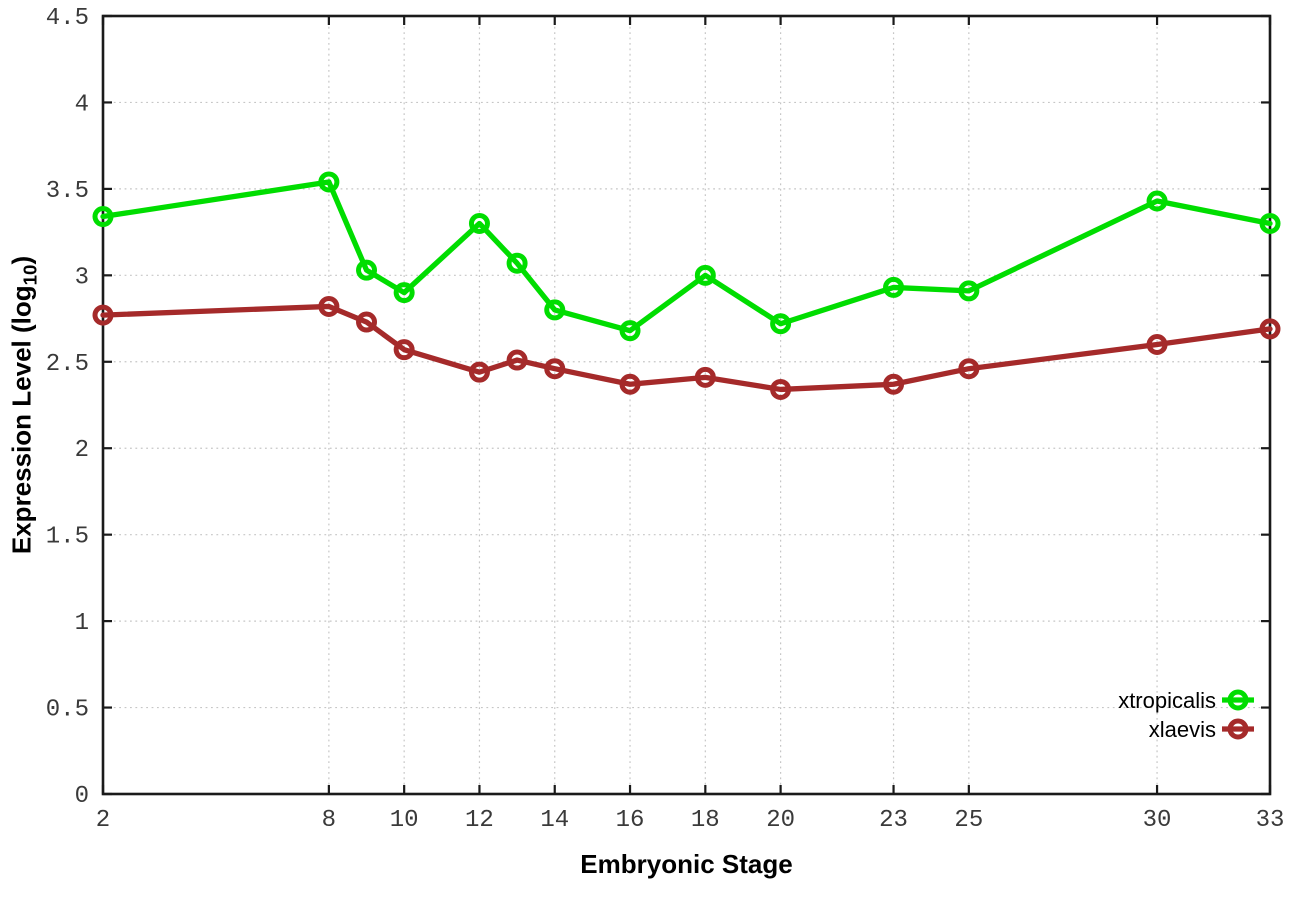 This screenshot has width=1296, height=907. What do you see at coordinates (554, 820) in the screenshot?
I see `x-tick-label: 14` at bounding box center [554, 820].